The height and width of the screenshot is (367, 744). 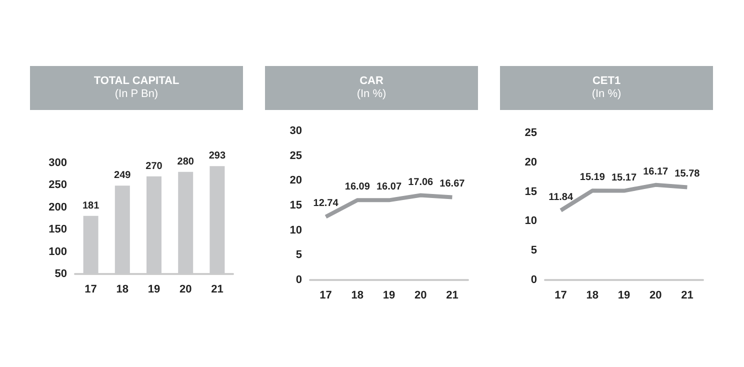 What do you see at coordinates (136, 81) in the screenshot?
I see `chart-title: TOTAL CAPITAL` at bounding box center [136, 81].